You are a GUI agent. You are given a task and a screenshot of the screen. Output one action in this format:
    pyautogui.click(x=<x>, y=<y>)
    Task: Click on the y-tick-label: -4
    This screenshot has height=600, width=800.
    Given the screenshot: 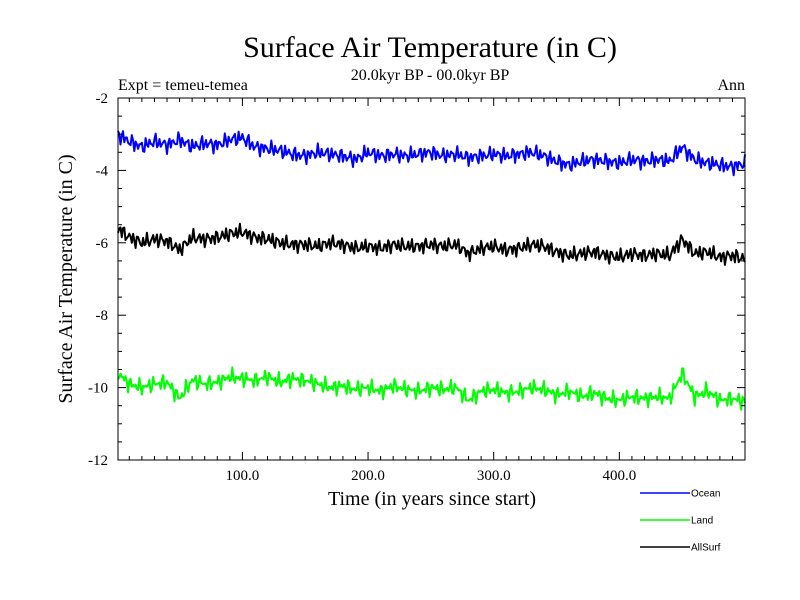 What is the action you would take?
    pyautogui.click(x=102, y=171)
    